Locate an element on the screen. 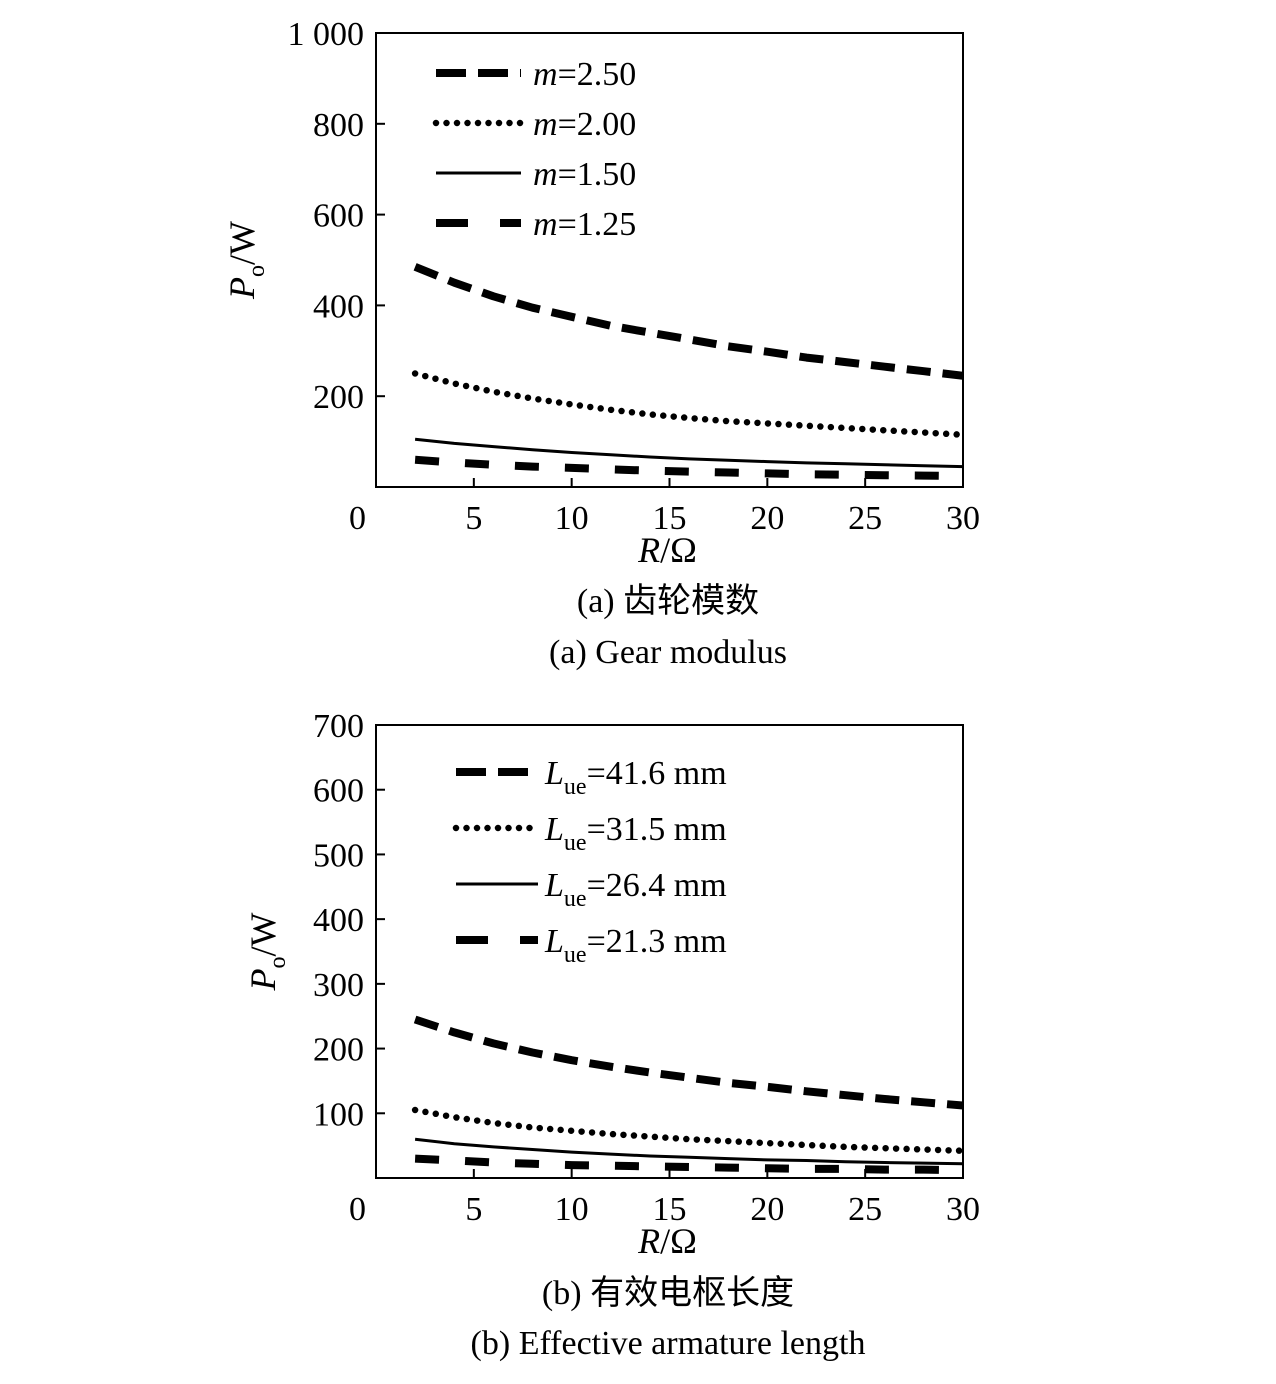 This screenshot has height=1384, width=1276. legend-rest: =1.25 is located at coordinates (597, 224).